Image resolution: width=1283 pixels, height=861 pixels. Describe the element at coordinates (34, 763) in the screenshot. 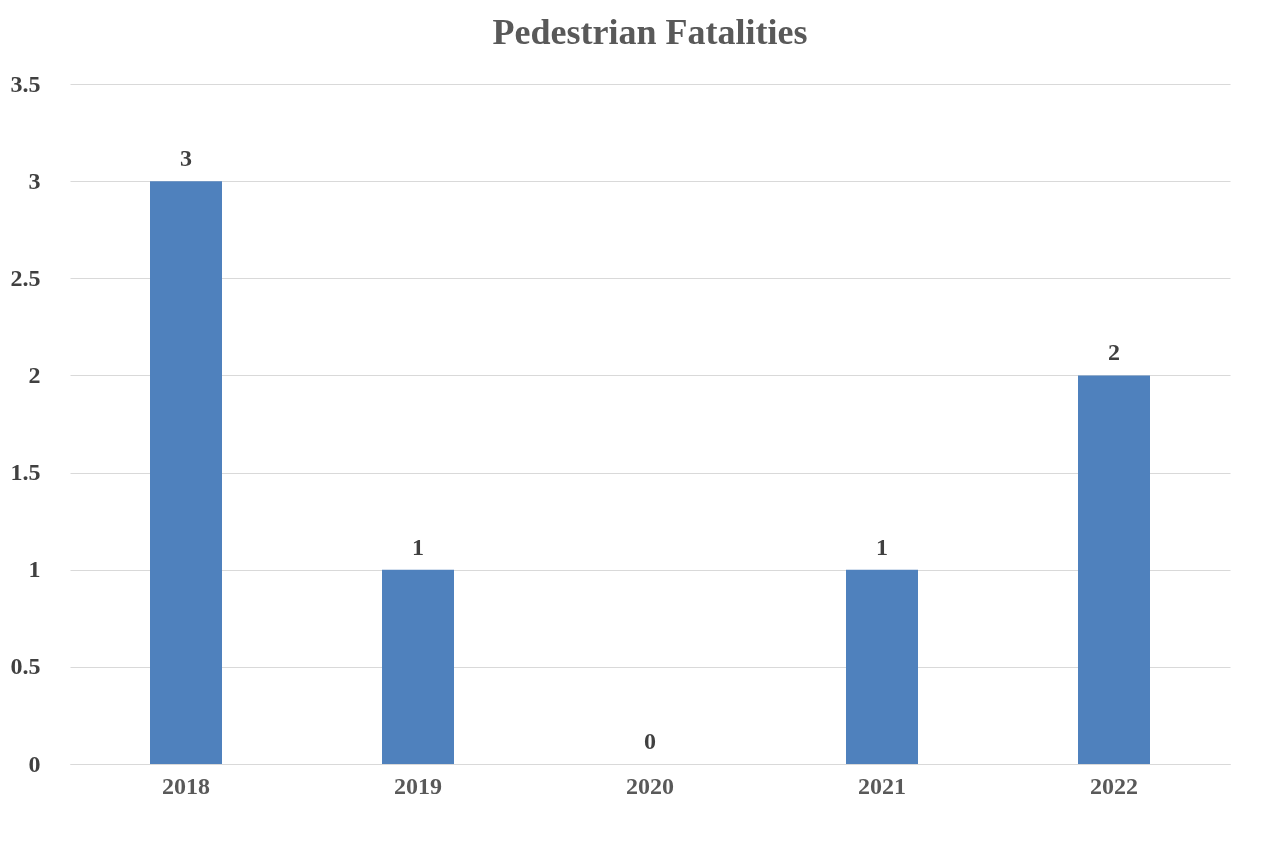

I see `y-tick-label: 0` at that location.